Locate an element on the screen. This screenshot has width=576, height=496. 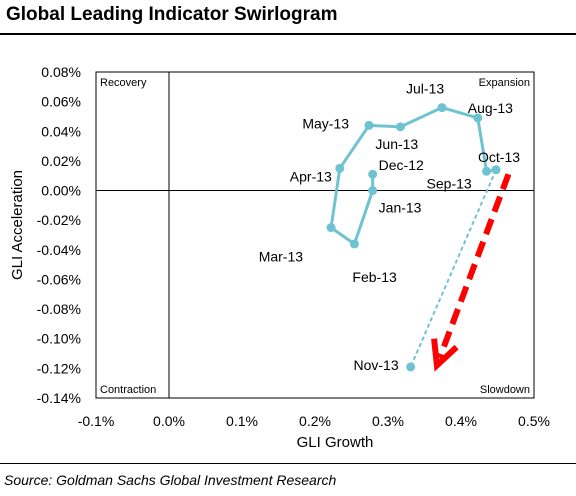
data-point-label: Feb-13 is located at coordinates (374, 277).